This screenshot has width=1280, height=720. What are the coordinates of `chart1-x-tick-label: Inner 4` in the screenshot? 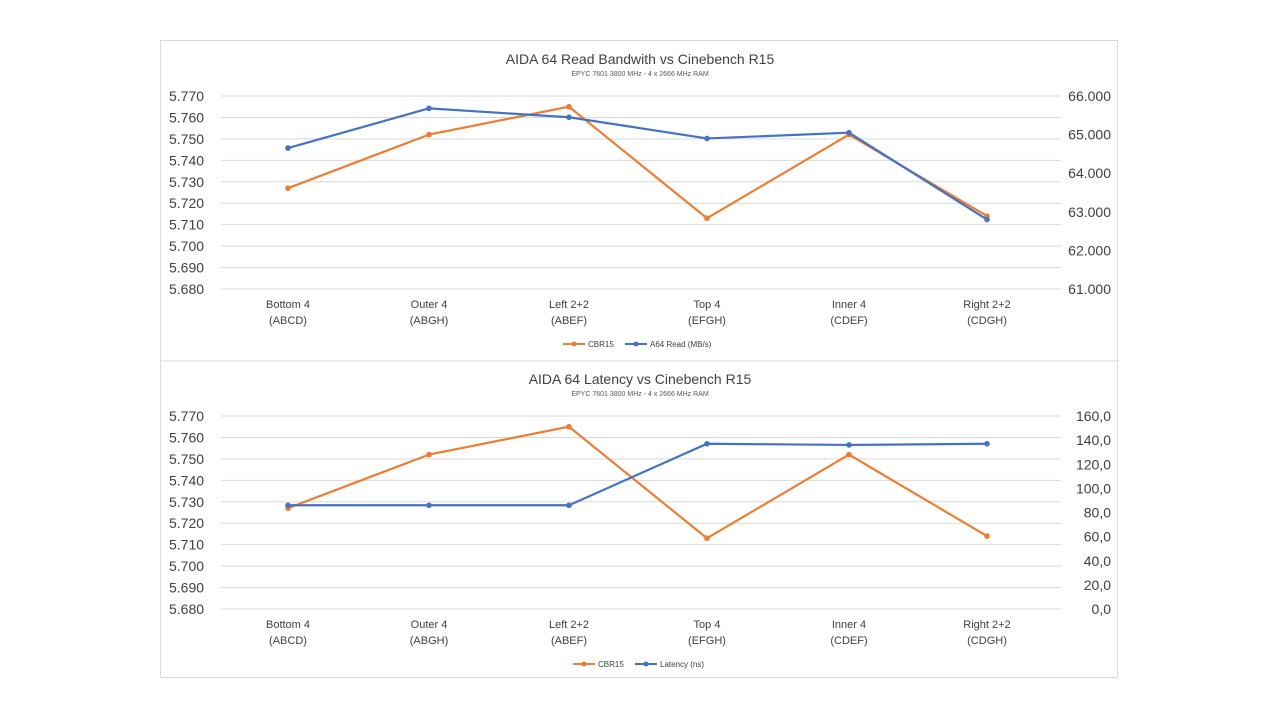 It's located at (849, 305).